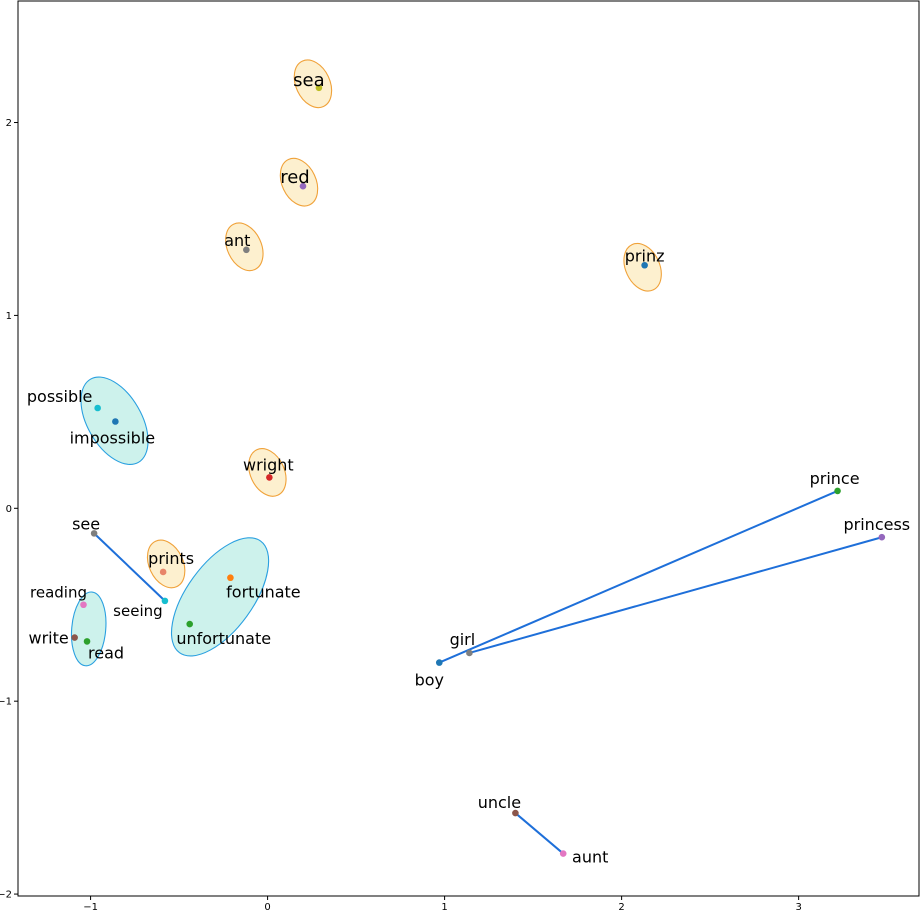 Image resolution: width=921 pixels, height=917 pixels. I want to click on label-possible: possible, so click(60, 396).